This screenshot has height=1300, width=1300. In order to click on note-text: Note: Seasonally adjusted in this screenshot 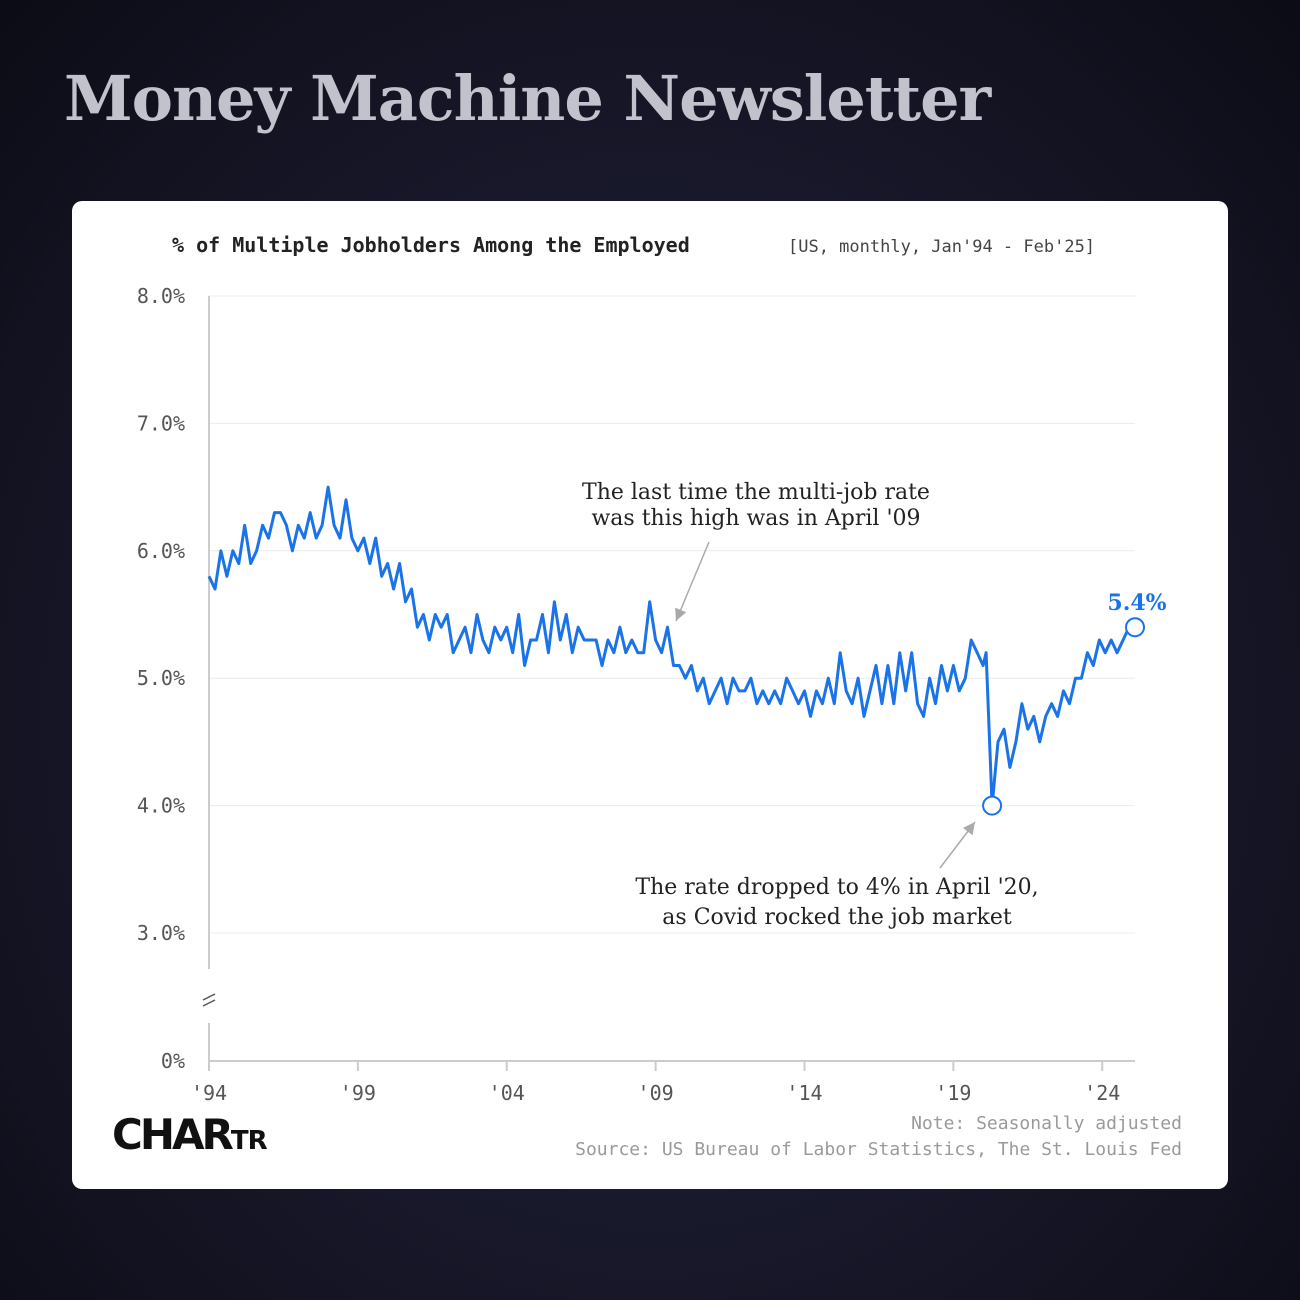, I will do `click(1046, 1123)`.